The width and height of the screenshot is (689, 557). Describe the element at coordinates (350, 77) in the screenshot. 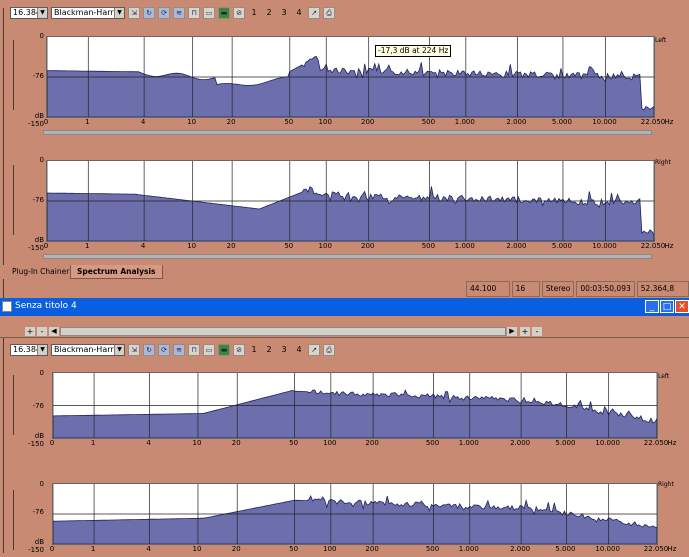

I see `spectrum-plot-left` at that location.